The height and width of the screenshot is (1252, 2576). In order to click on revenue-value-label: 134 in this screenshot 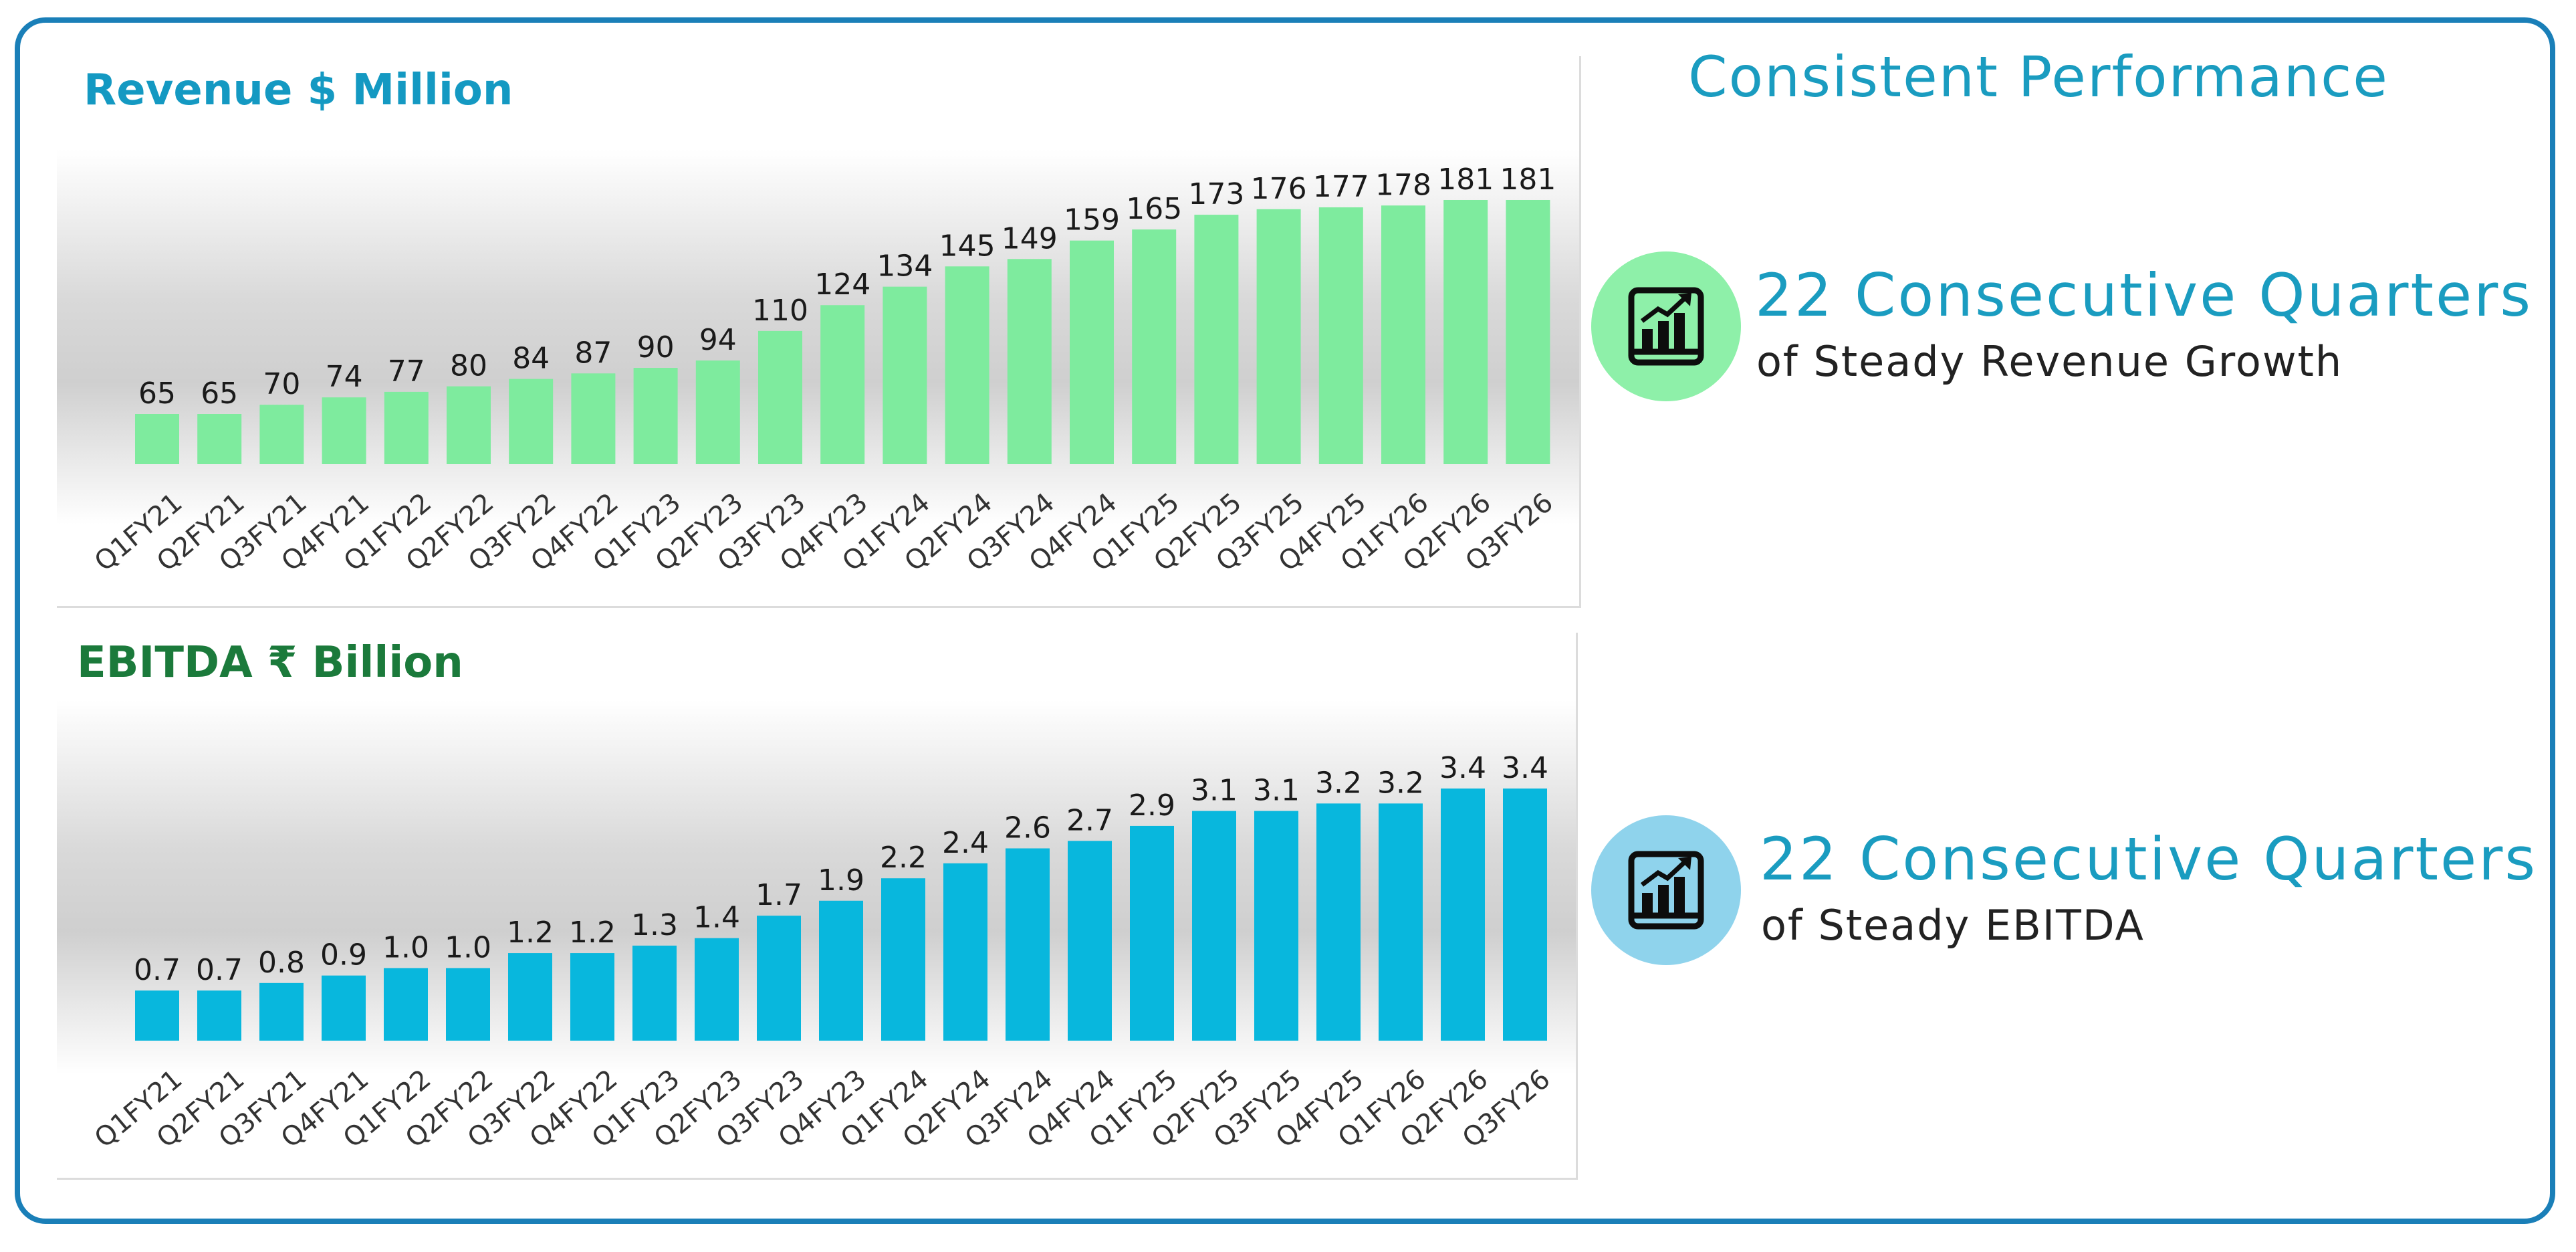, I will do `click(904, 266)`.